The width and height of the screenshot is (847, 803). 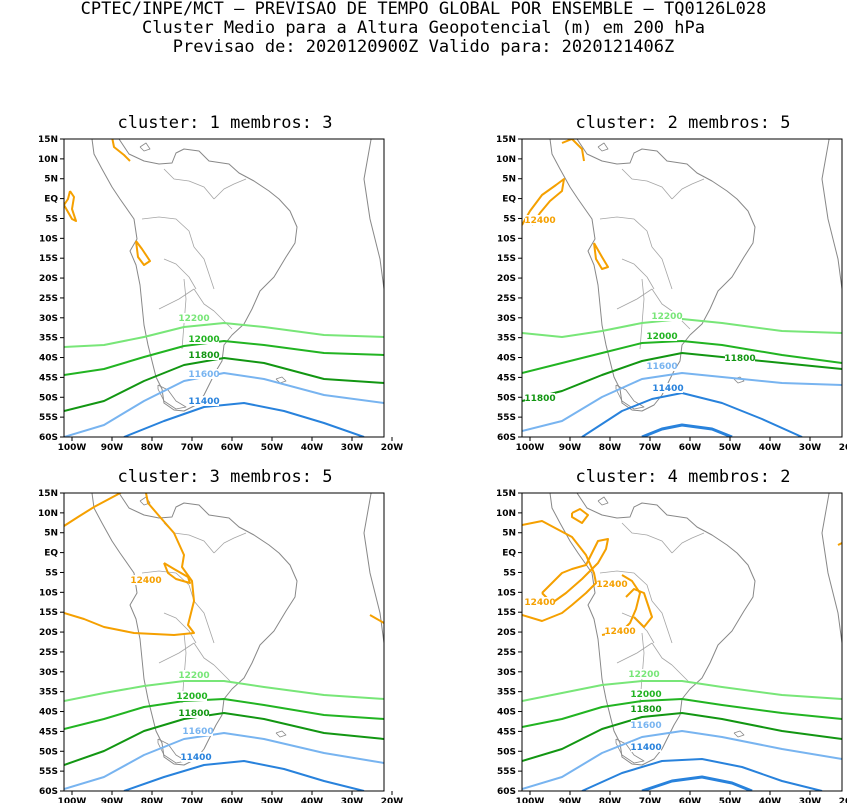 I want to click on contour-label-11400: 11400, so click(x=667, y=389).